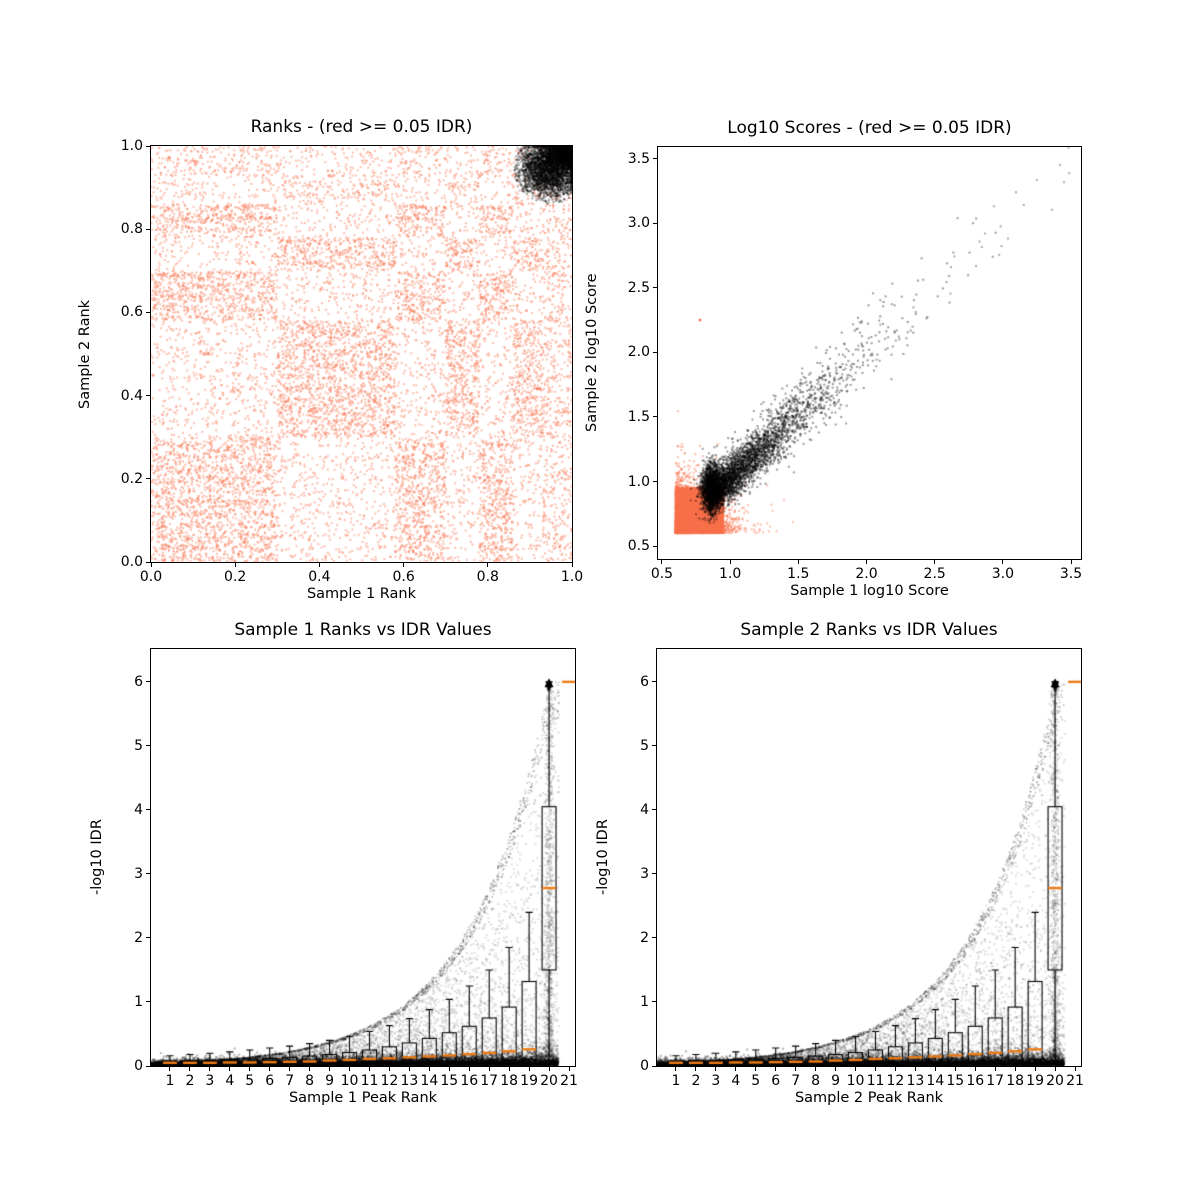 This screenshot has height=1200, width=1200. What do you see at coordinates (235, 577) in the screenshot?
I see `x-tick-label: 0.2` at bounding box center [235, 577].